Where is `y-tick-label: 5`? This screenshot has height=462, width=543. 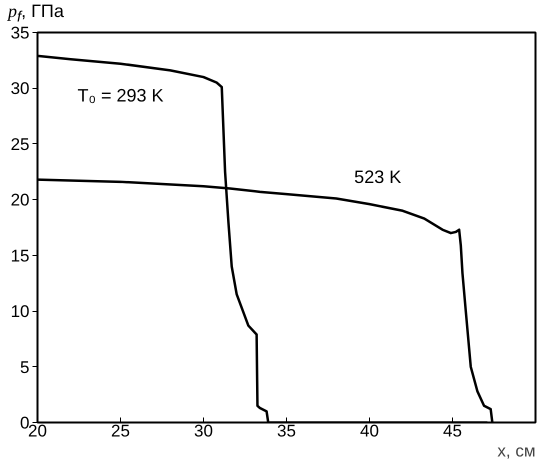 y-tick-label: 5 is located at coordinates (25, 367).